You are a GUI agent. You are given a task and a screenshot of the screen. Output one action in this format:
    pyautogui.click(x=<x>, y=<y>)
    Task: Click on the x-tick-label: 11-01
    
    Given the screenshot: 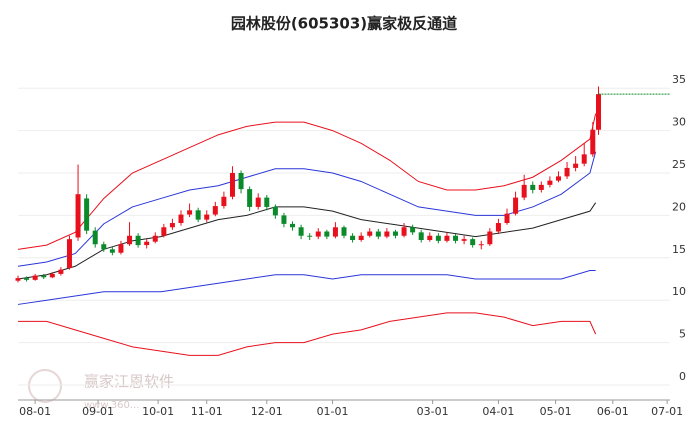 What is the action you would take?
    pyautogui.click(x=207, y=411)
    